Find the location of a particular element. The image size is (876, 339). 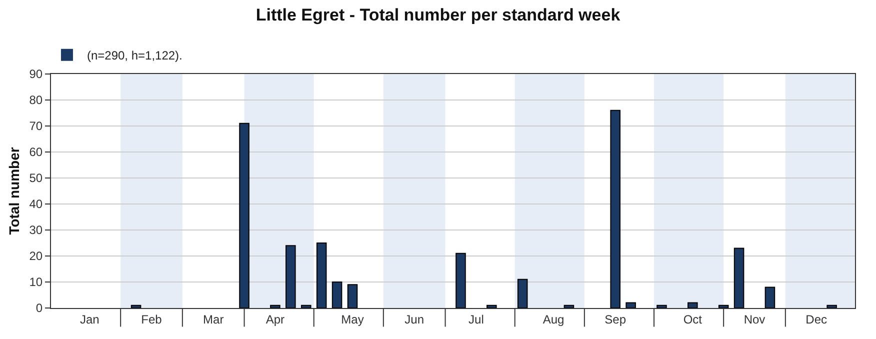

x-tick-label: Aug is located at coordinates (553, 319).